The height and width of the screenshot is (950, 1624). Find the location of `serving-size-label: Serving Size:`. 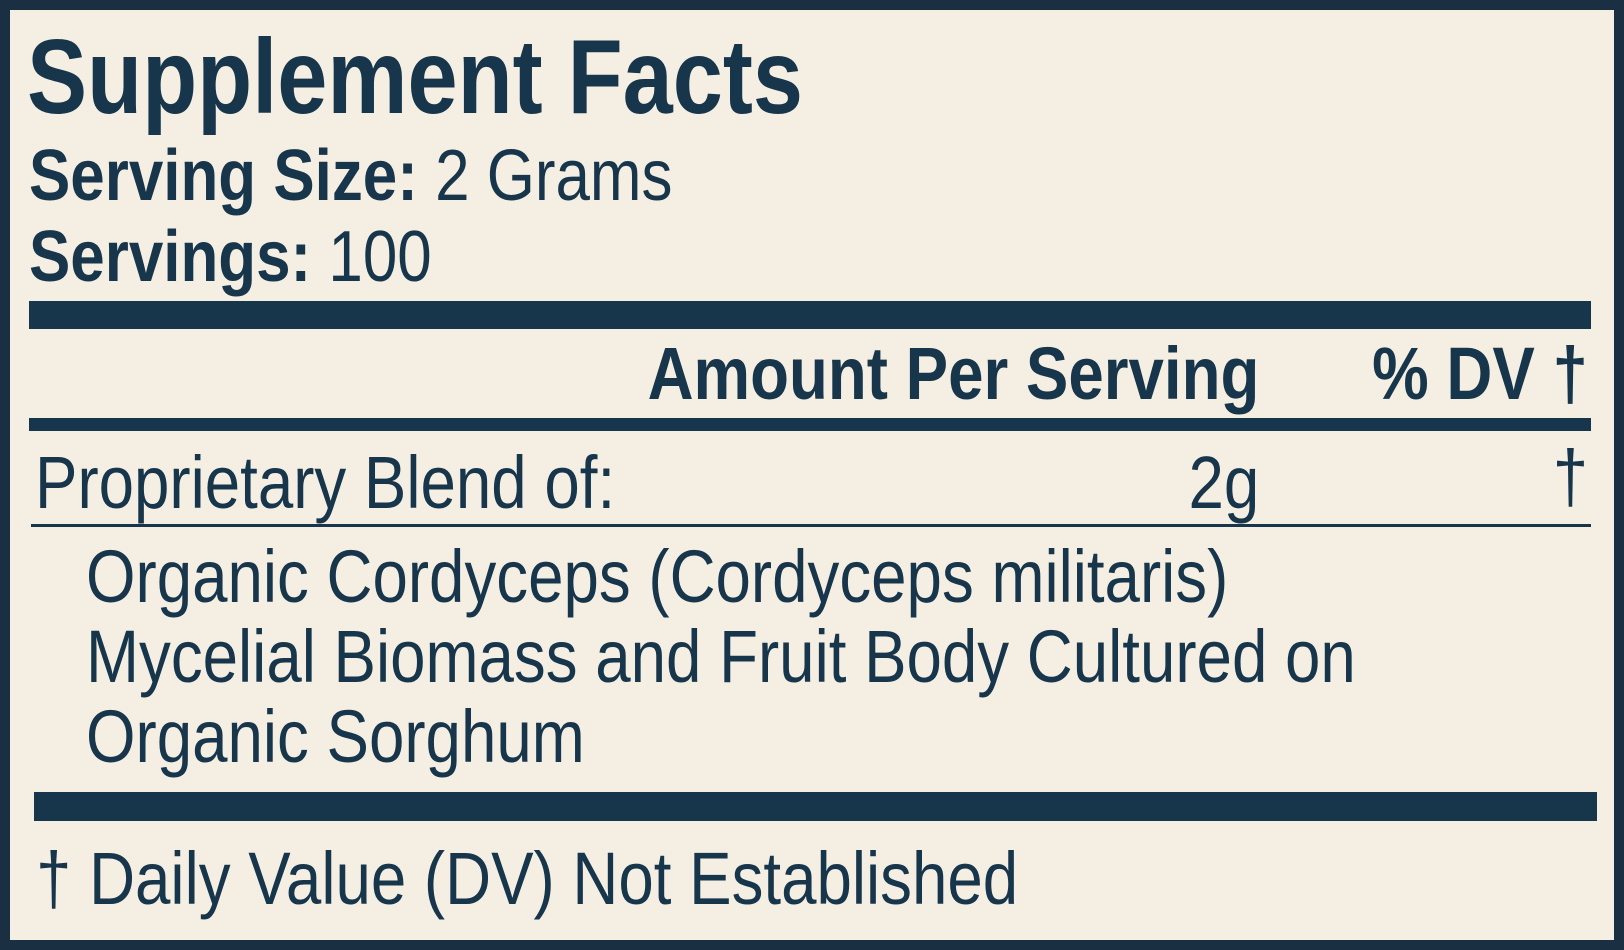

serving-size-label: Serving Size: is located at coordinates (223, 176).